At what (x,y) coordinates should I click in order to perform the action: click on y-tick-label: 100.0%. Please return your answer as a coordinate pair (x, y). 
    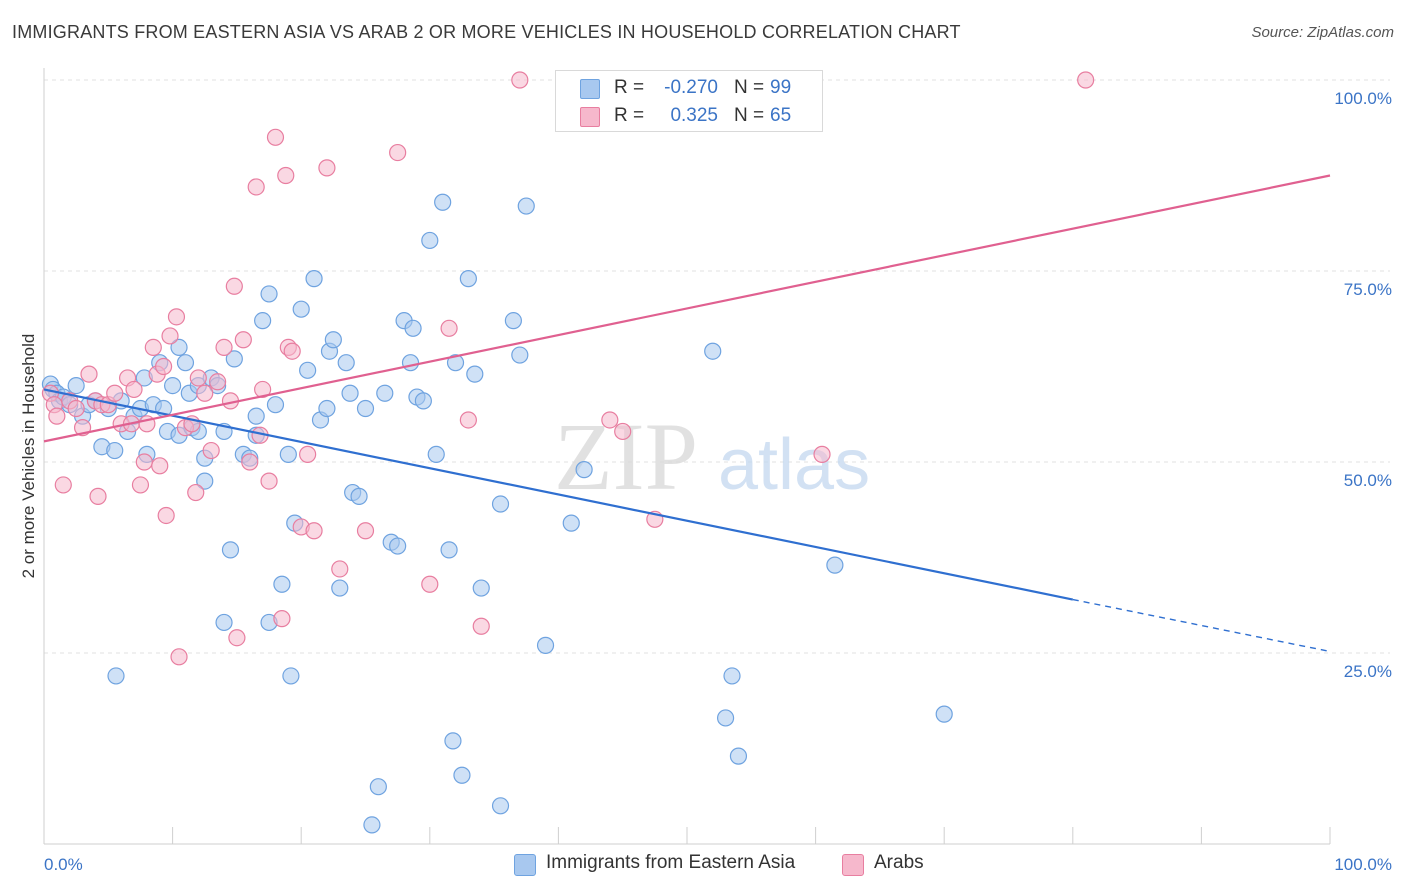
    Looking at the image, I should click on (1363, 98).